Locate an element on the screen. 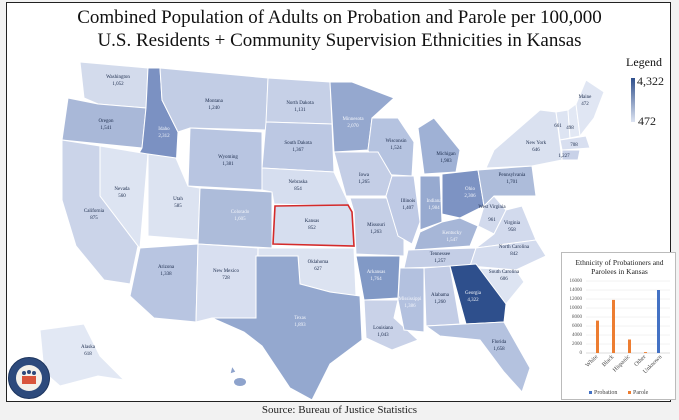  svg-text: Idaho is located at coordinates (164, 129).